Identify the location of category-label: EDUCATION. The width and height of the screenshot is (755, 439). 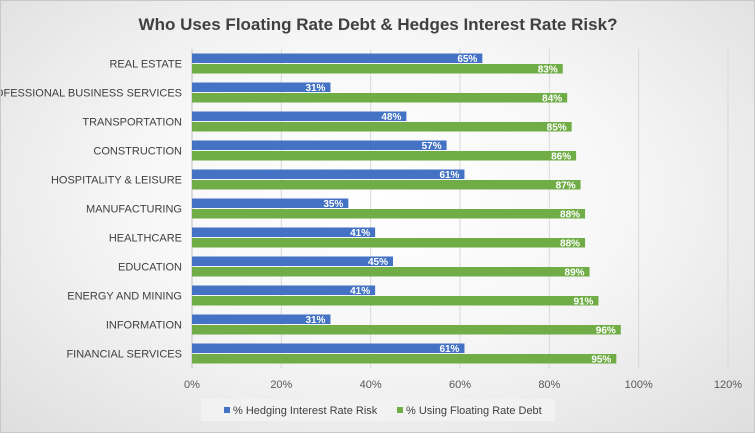
(150, 268).